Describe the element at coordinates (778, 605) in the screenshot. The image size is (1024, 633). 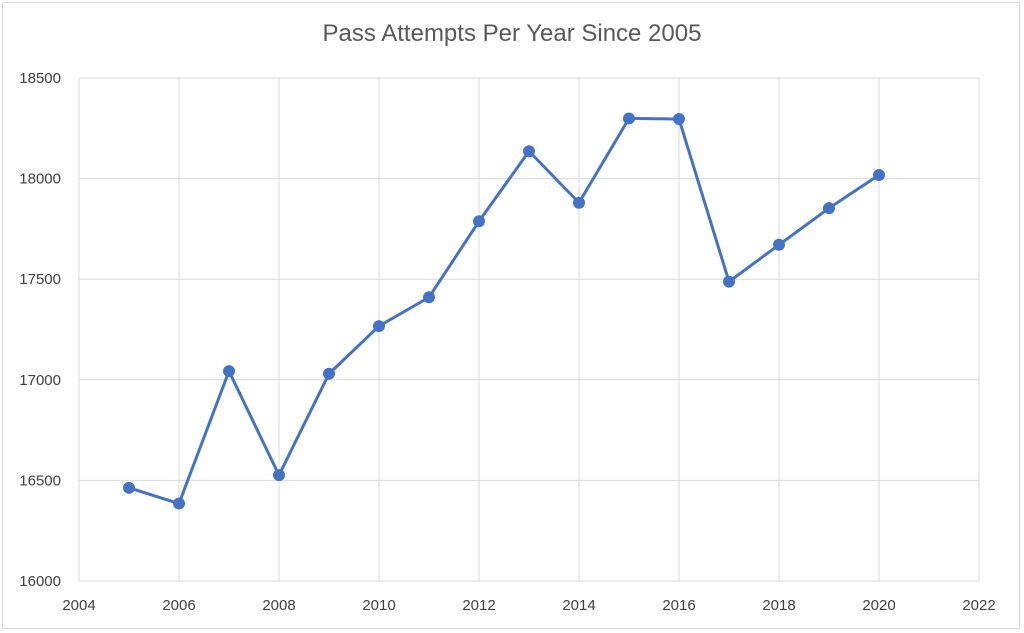
I see `x-tick-label: 2018` at that location.